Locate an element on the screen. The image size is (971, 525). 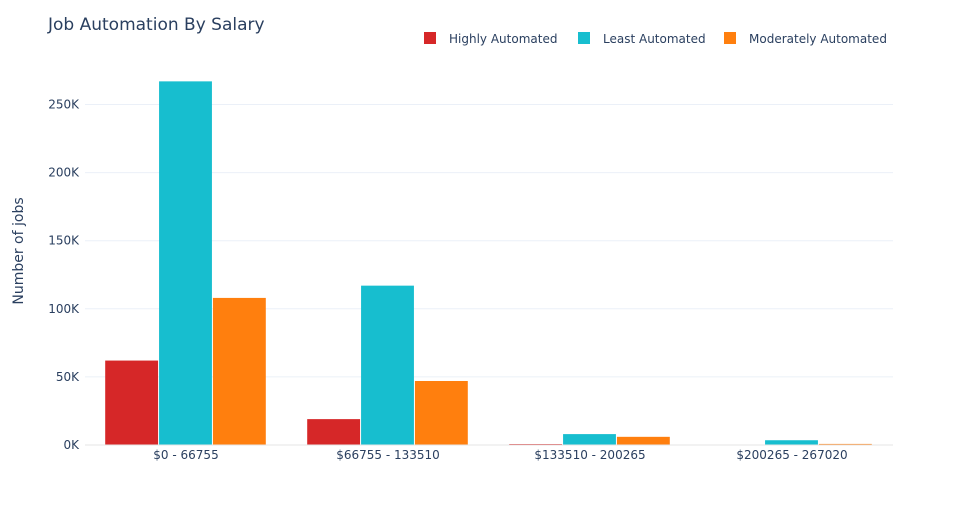
y-tick-label: 200K is located at coordinates (64, 173).